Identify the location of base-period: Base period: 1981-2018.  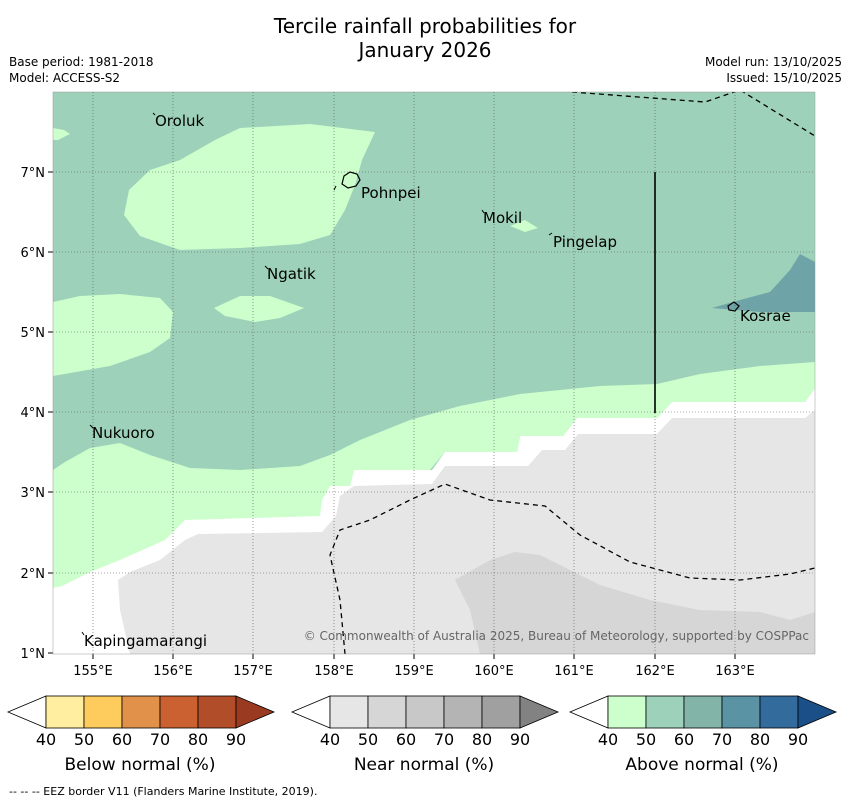
(81, 62).